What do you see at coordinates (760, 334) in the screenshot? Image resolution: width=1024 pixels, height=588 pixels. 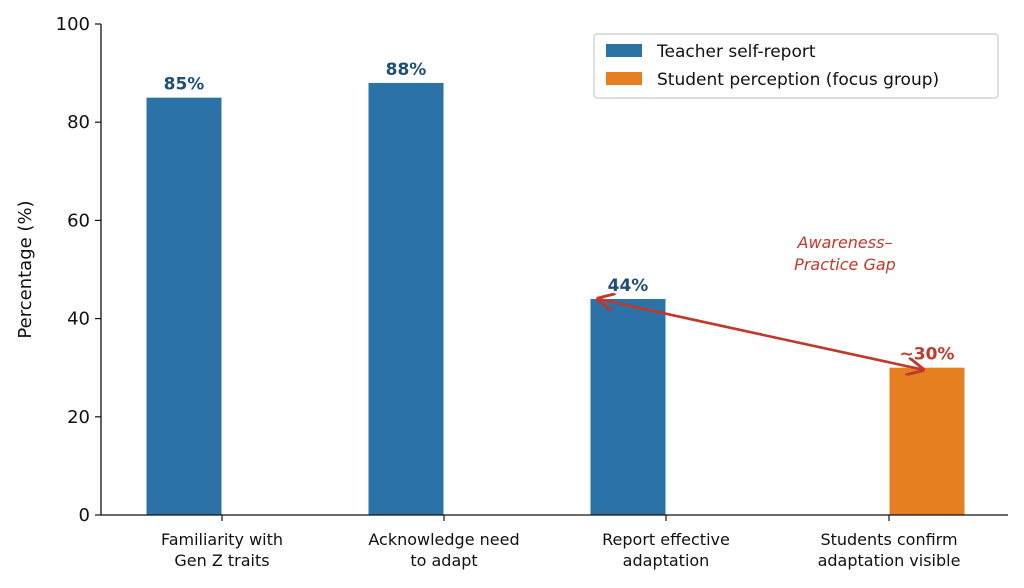 I see `gap-arrow` at bounding box center [760, 334].